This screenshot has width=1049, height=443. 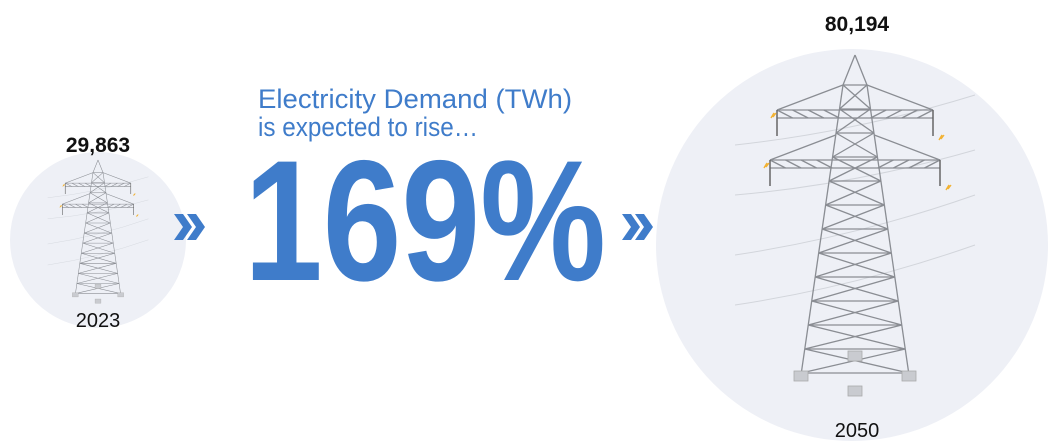 I want to click on chevron-right, so click(x=637, y=227).